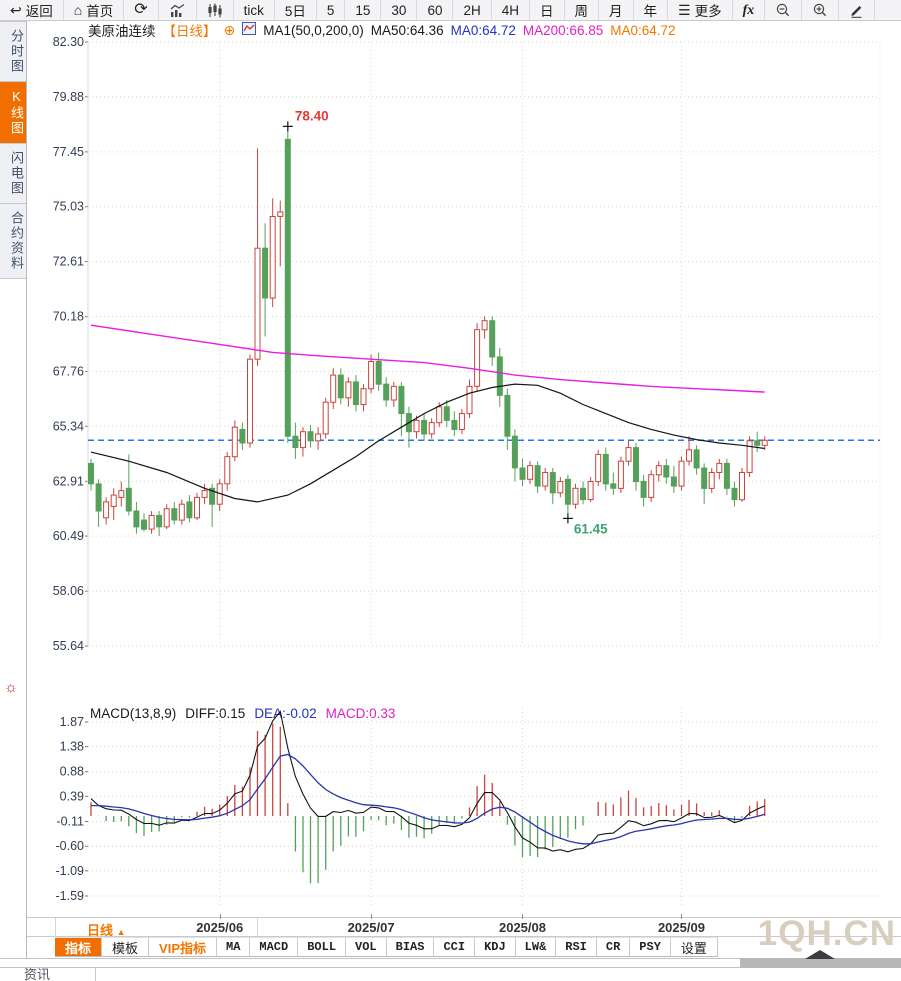 The width and height of the screenshot is (901, 981). Describe the element at coordinates (322, 946) in the screenshot. I see `indicator-tab-BOLL: BOLL` at that location.